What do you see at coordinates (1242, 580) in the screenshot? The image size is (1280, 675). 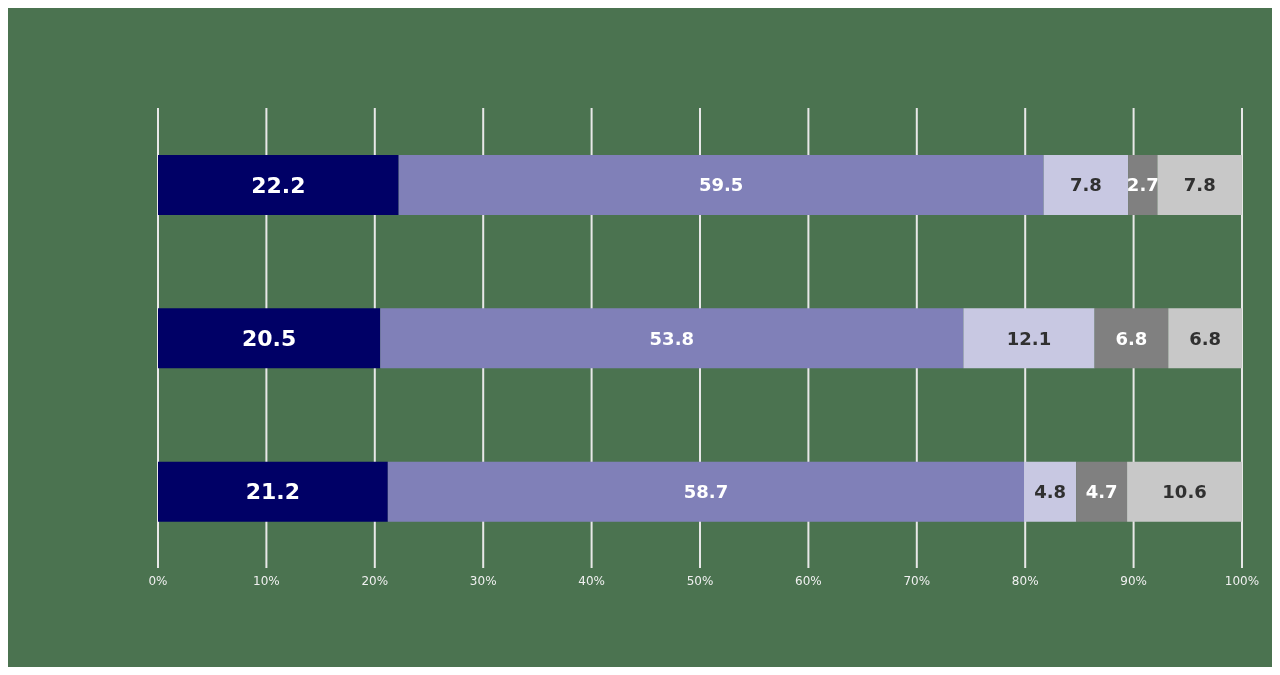 I see `x-tick-label: 100%` at bounding box center [1242, 580].